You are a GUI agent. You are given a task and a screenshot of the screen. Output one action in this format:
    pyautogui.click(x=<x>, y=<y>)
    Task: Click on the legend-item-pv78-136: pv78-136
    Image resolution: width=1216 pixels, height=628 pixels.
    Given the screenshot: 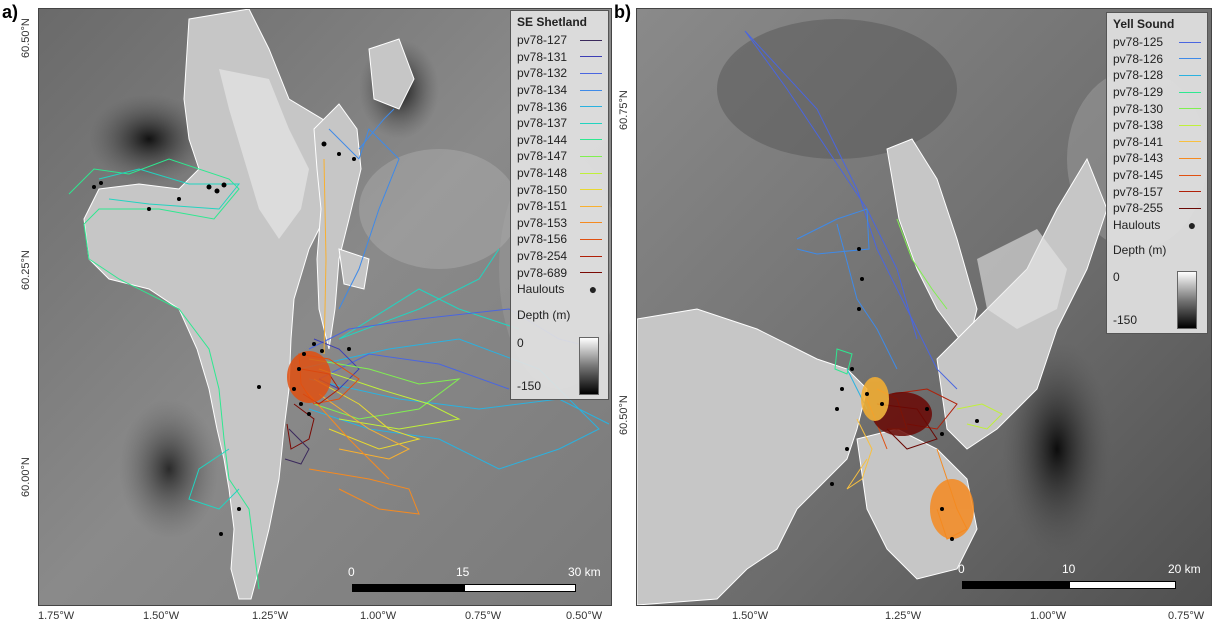 What is the action you would take?
    pyautogui.click(x=559, y=106)
    